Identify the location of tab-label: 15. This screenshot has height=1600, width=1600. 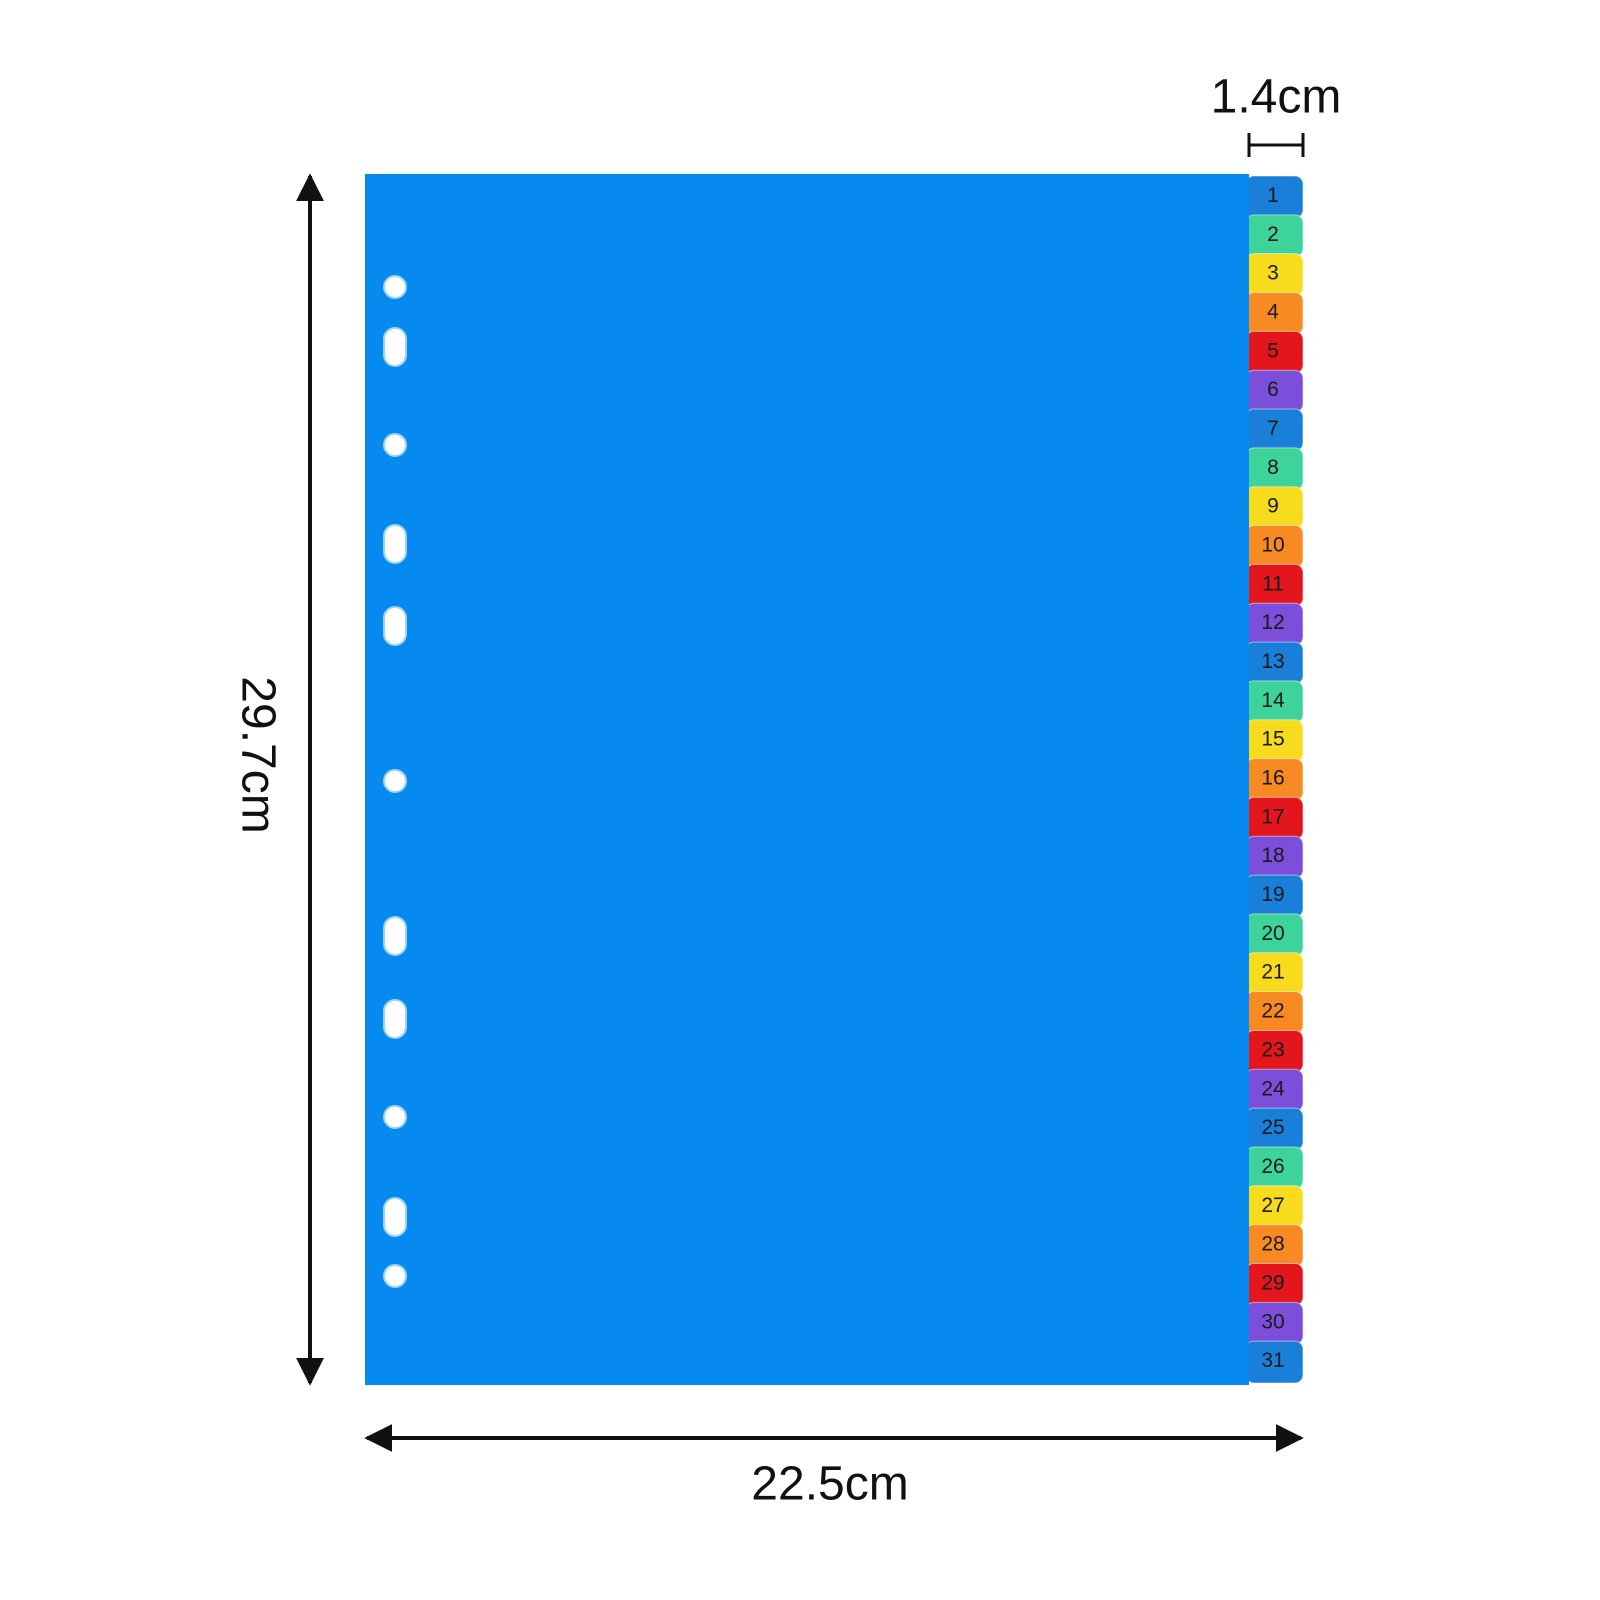
(1272, 739).